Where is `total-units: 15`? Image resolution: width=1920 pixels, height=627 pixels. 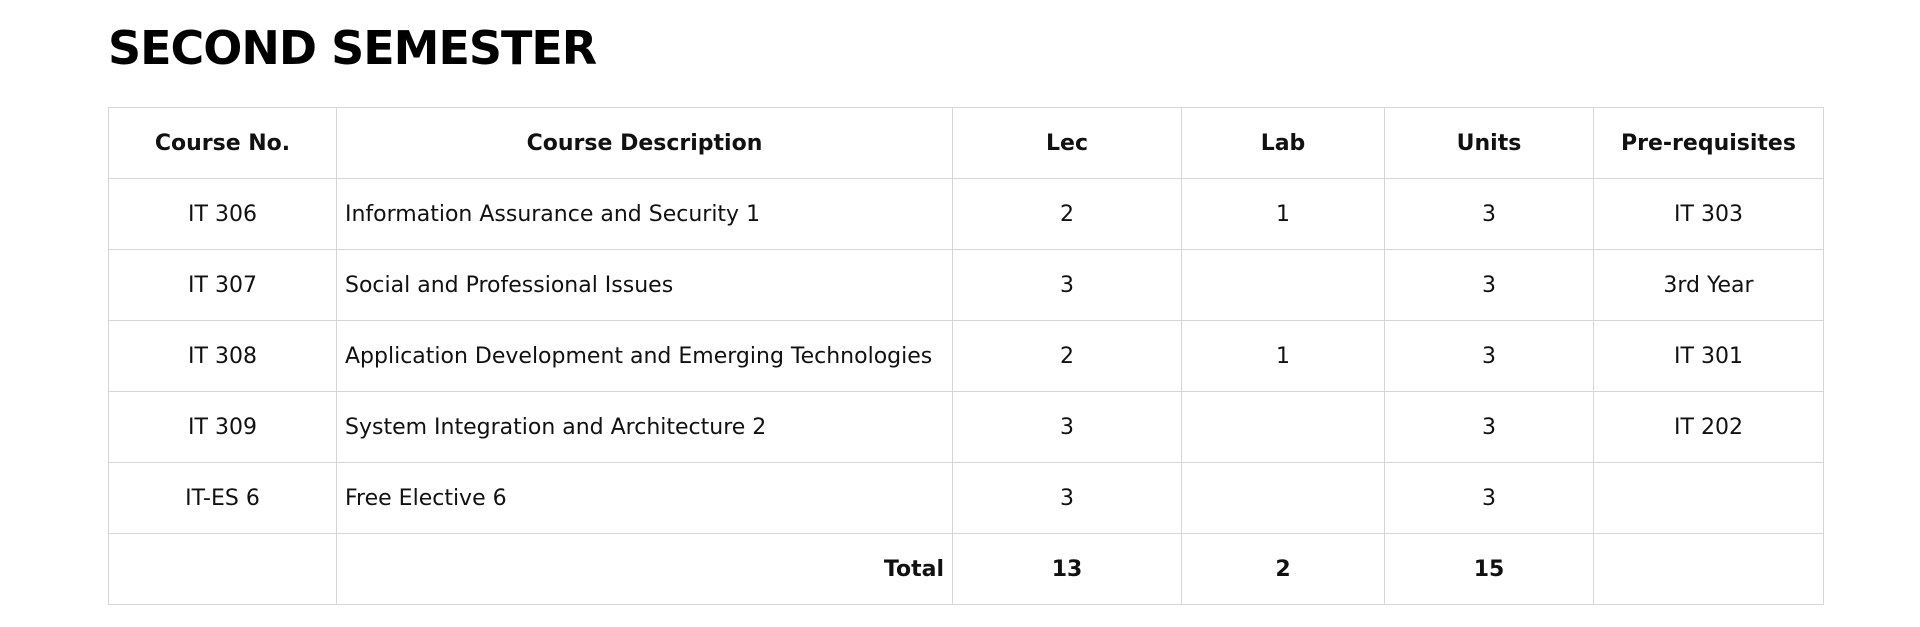 total-units: 15 is located at coordinates (1489, 569).